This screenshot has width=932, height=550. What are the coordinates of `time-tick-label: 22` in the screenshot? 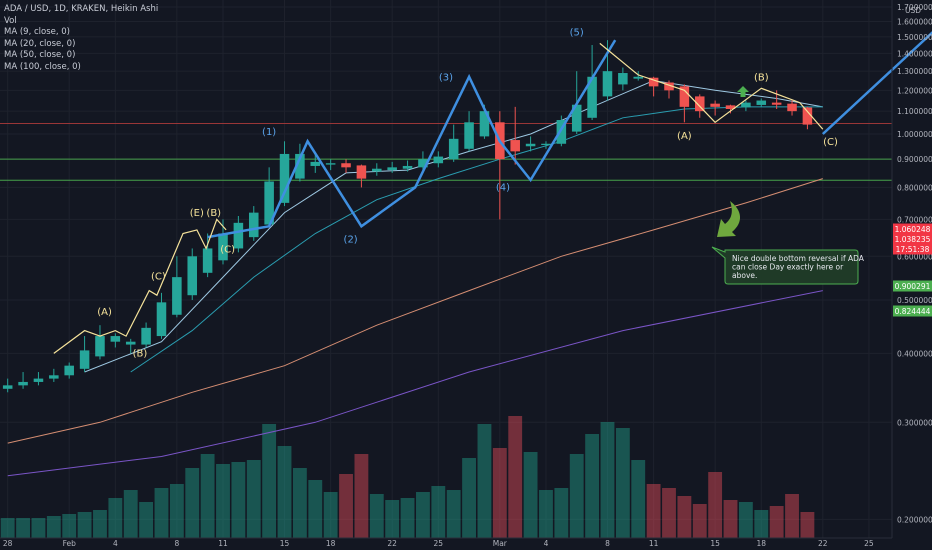 It's located at (392, 543).